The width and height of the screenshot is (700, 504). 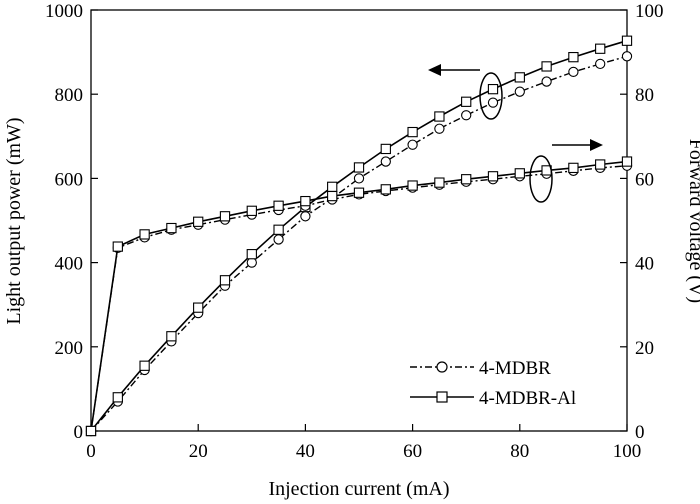 What do you see at coordinates (649, 11) in the screenshot?
I see `y-right-tick-label: 100` at bounding box center [649, 11].